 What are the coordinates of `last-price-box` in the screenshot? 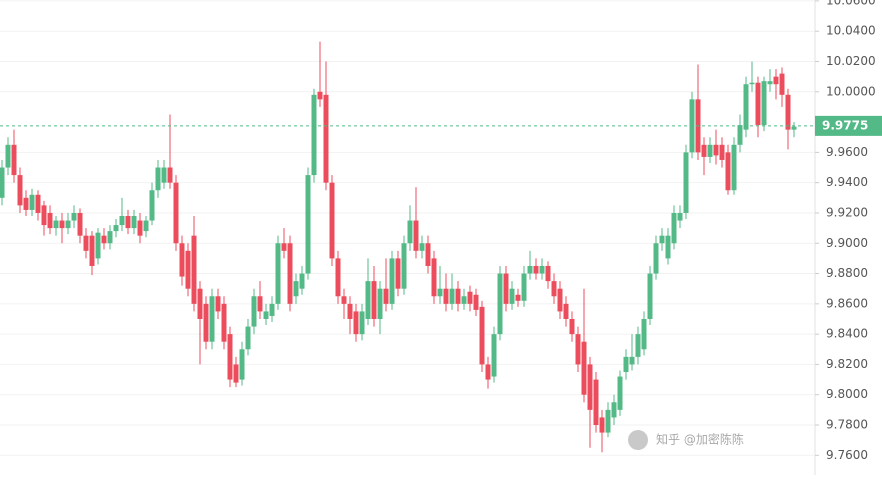 It's located at (848, 125).